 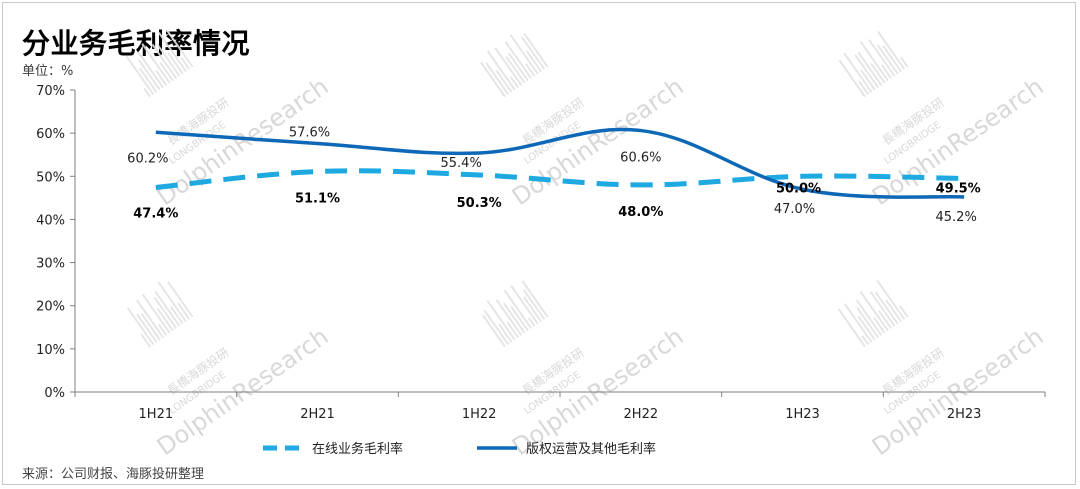 I want to click on y-tick-label: 10%, so click(x=50, y=350).